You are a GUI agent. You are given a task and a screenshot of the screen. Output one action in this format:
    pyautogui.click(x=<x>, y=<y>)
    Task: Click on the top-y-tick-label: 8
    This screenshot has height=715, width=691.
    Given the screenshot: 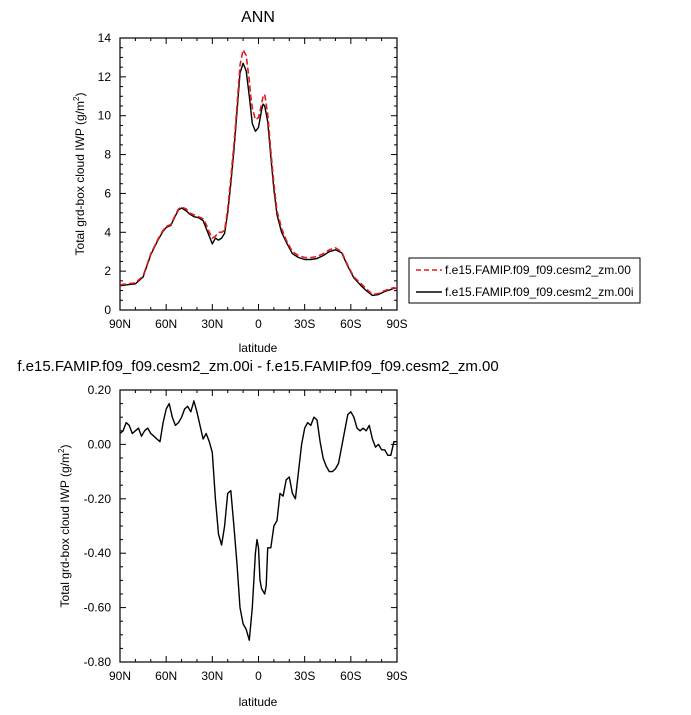 What is the action you would take?
    pyautogui.click(x=107, y=155)
    